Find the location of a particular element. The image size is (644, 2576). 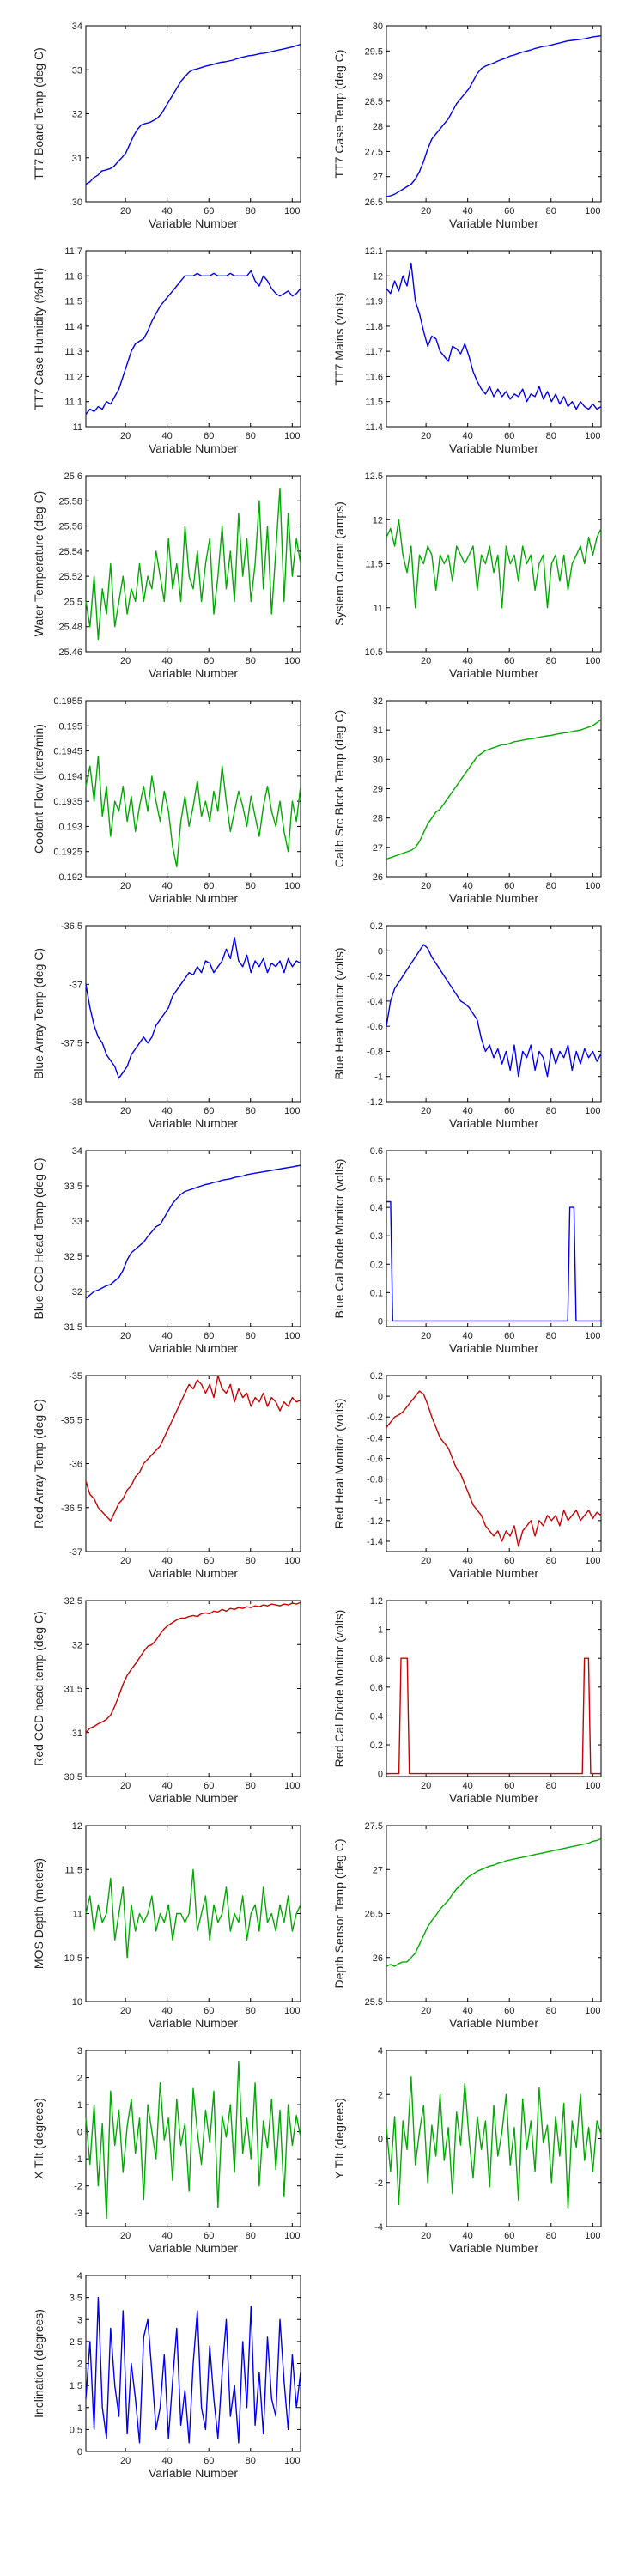

y-tick-label: -0.4 is located at coordinates (375, 1438).